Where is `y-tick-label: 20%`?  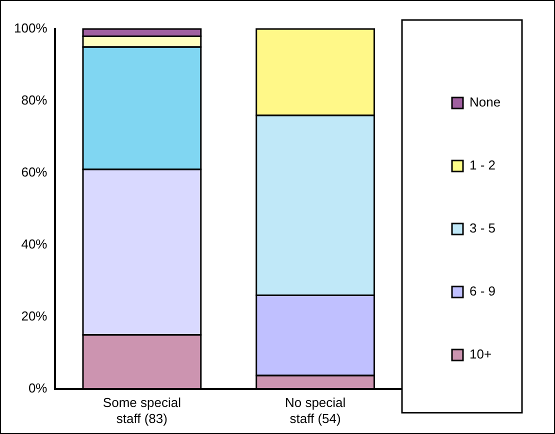
y-tick-label: 20% is located at coordinates (34, 316).